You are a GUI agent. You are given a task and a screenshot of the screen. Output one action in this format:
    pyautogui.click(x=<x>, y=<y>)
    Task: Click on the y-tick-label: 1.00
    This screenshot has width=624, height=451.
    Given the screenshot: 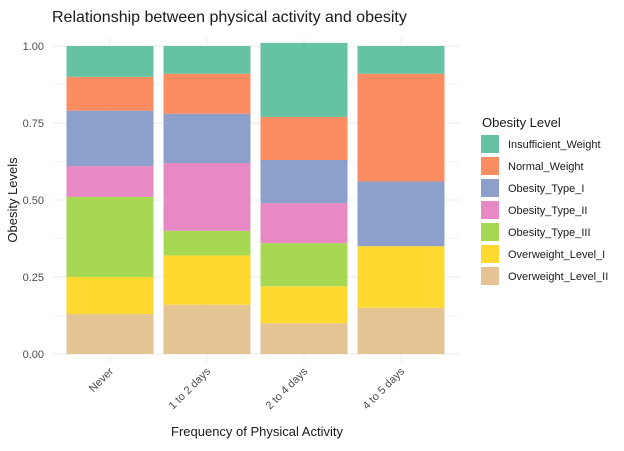 What is the action you would take?
    pyautogui.click(x=33, y=47)
    